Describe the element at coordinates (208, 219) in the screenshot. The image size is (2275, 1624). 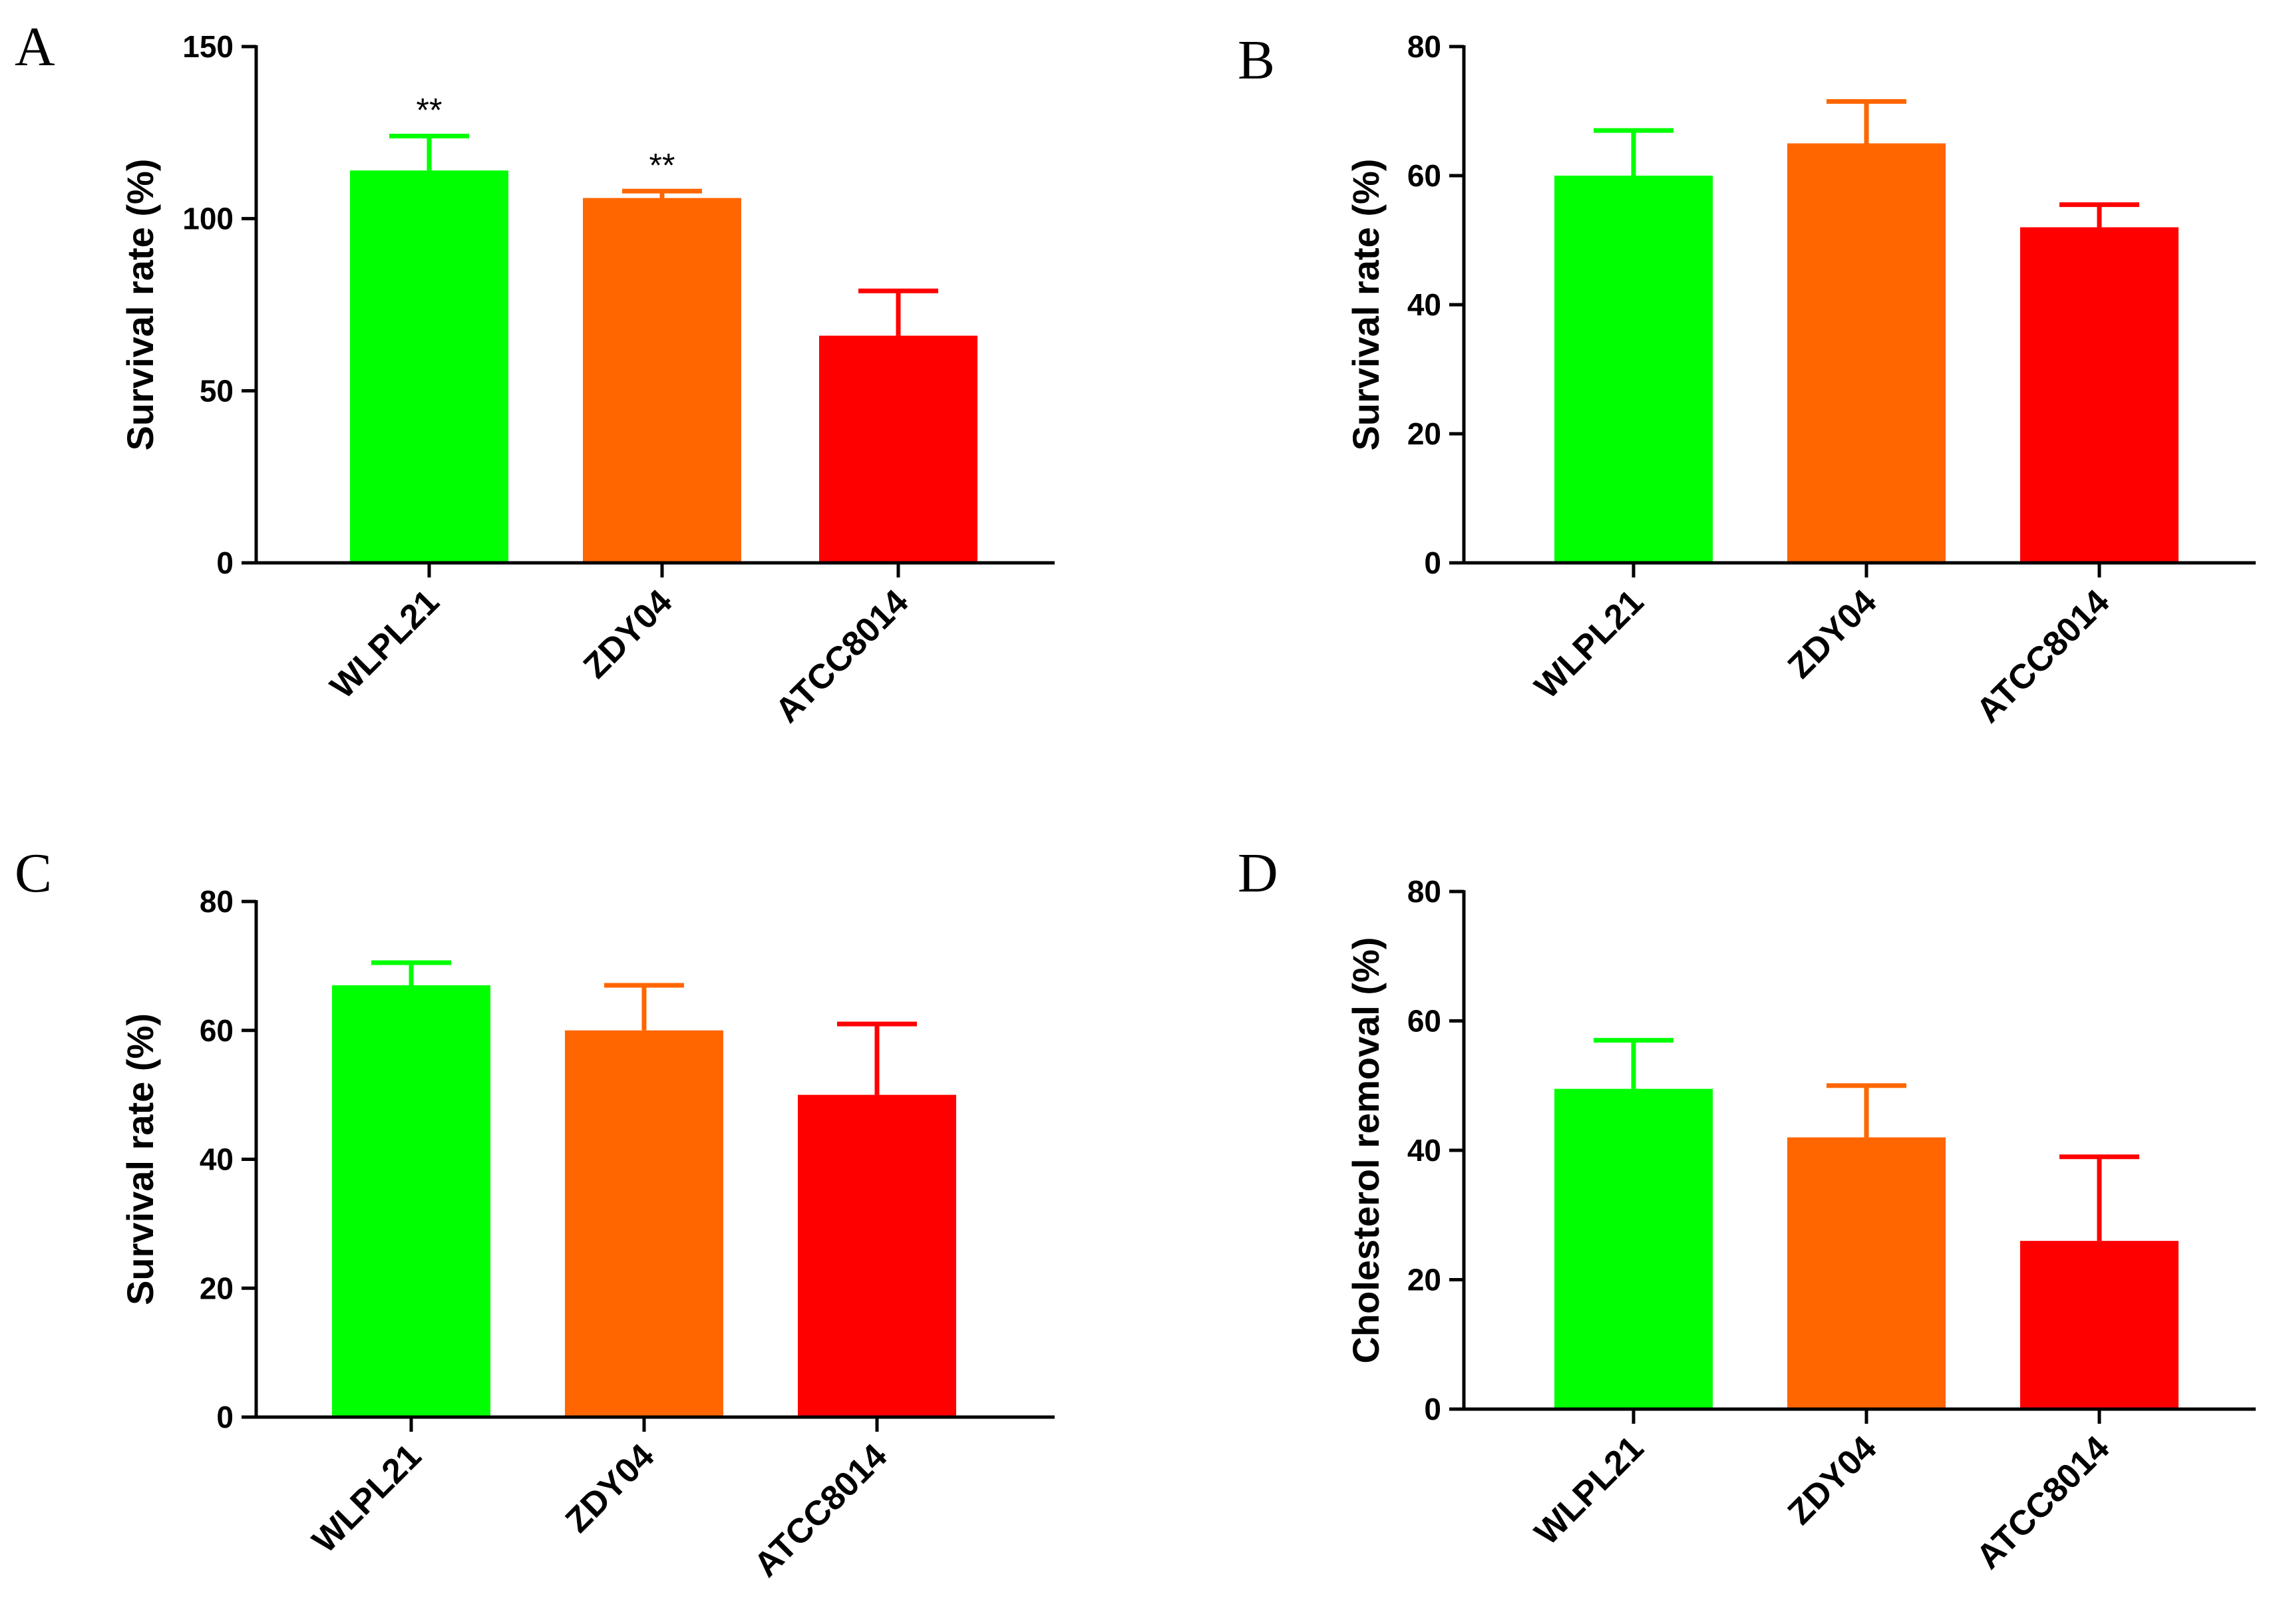
I see `y-tick-label: 100` at that location.